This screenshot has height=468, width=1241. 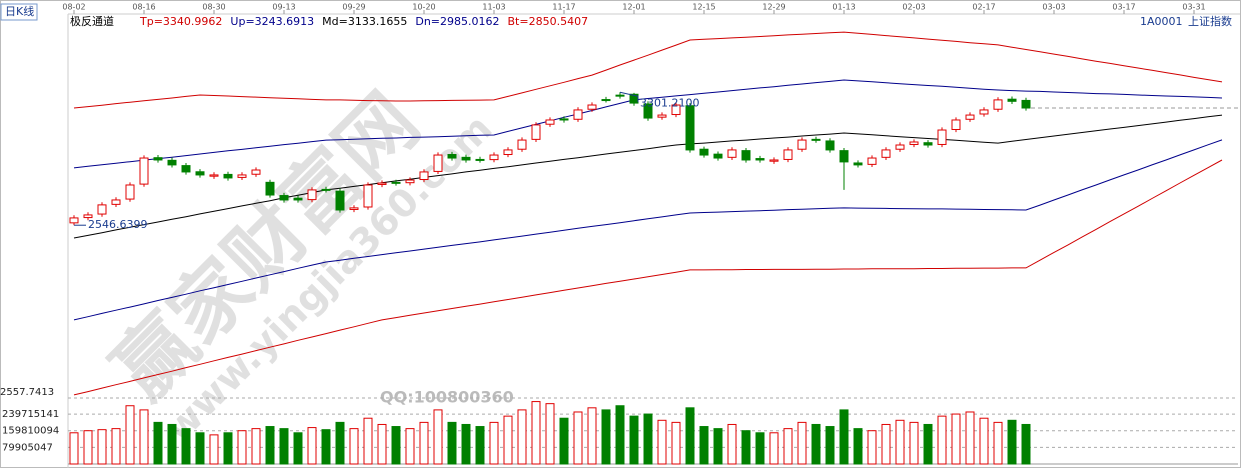 What do you see at coordinates (1210, 21) in the screenshot?
I see `symbol-name: 上证指数` at bounding box center [1210, 21].